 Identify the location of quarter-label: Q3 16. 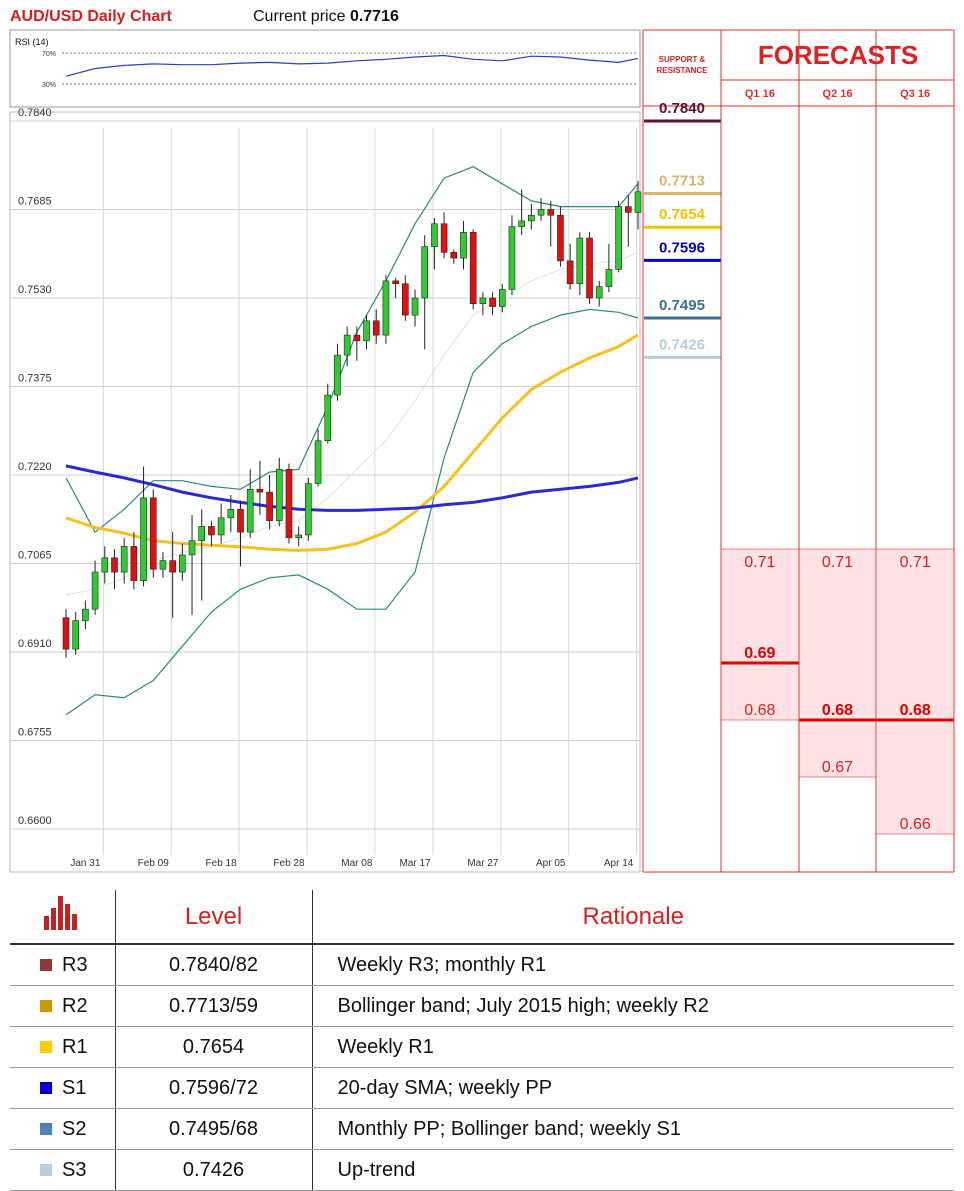
(915, 94).